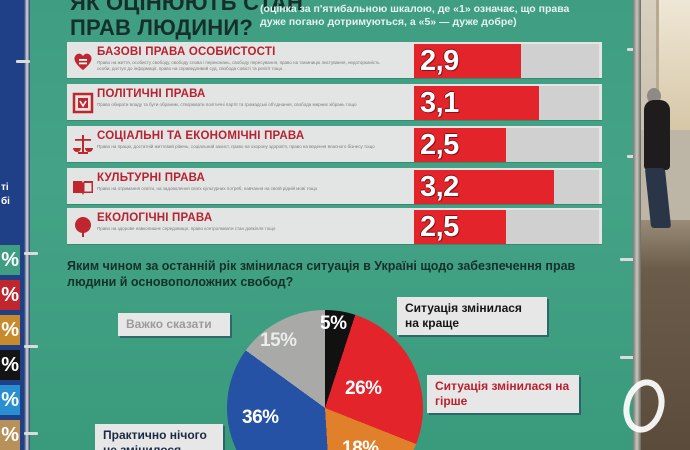  What do you see at coordinates (174, 324) in the screenshot?
I see `callout-hard-to-say: Важко сказати` at bounding box center [174, 324].